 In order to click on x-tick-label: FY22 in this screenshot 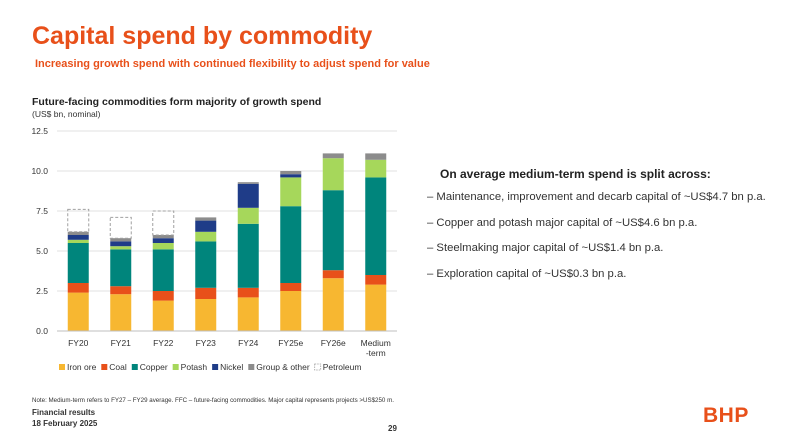, I will do `click(163, 343)`.